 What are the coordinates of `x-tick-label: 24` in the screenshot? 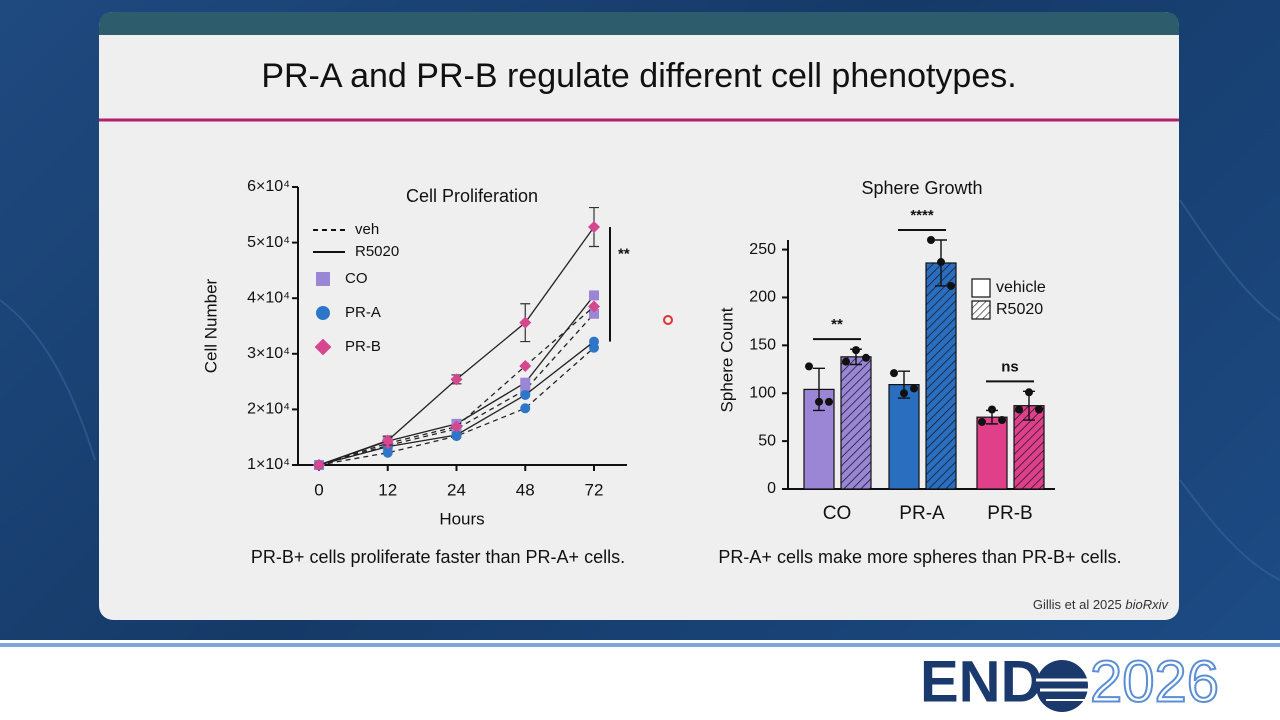 It's located at (456, 489).